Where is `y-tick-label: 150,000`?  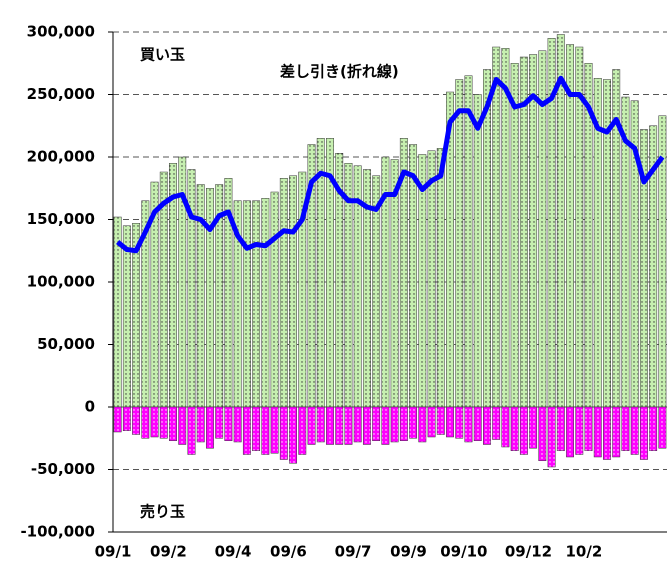 y-tick-label: 150,000 is located at coordinates (61, 219).